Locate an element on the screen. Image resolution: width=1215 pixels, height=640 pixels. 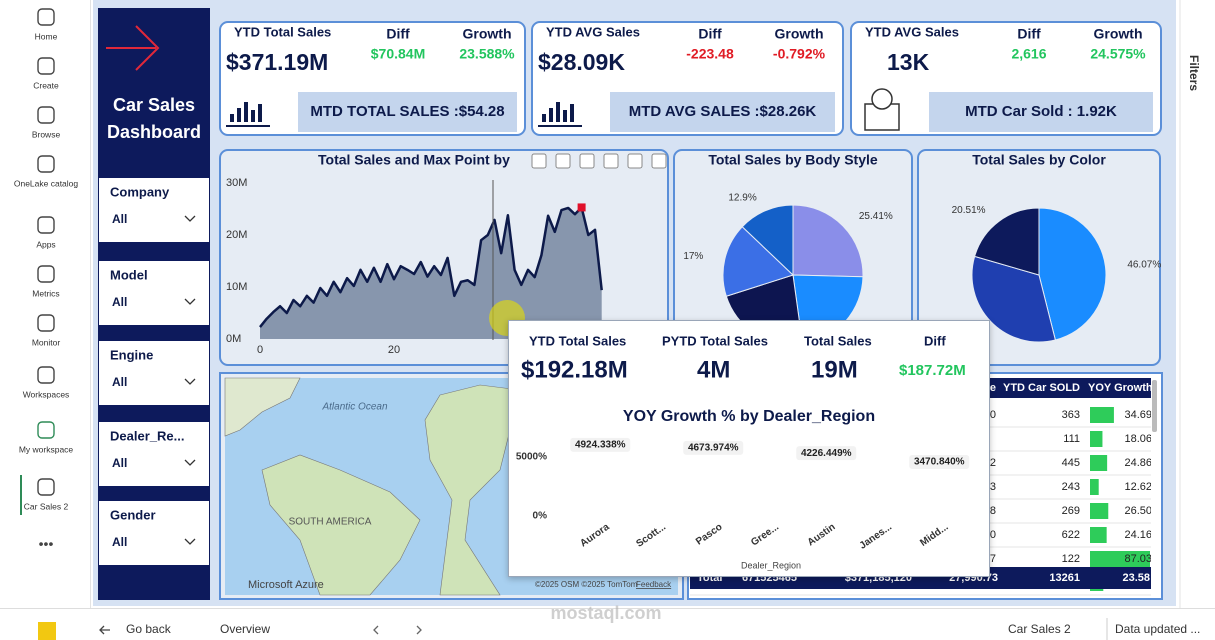
x-tick-label: Austin is located at coordinates (822, 535).